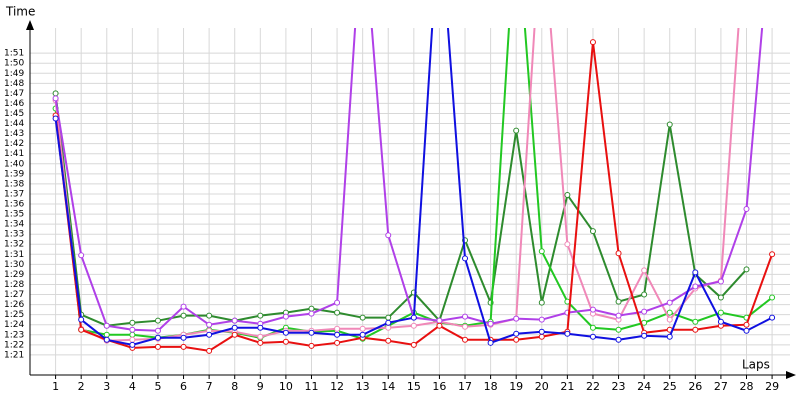 The image size is (800, 400). Describe the element at coordinates (439, 386) in the screenshot. I see `x-tick-label: 16` at that location.